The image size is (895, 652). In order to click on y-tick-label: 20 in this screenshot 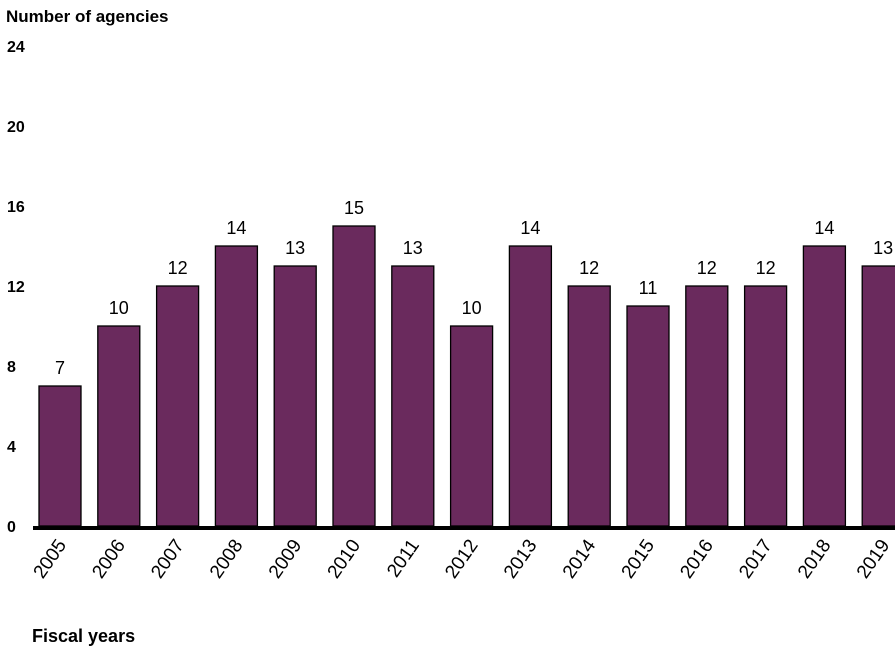, I will do `click(16, 127)`.